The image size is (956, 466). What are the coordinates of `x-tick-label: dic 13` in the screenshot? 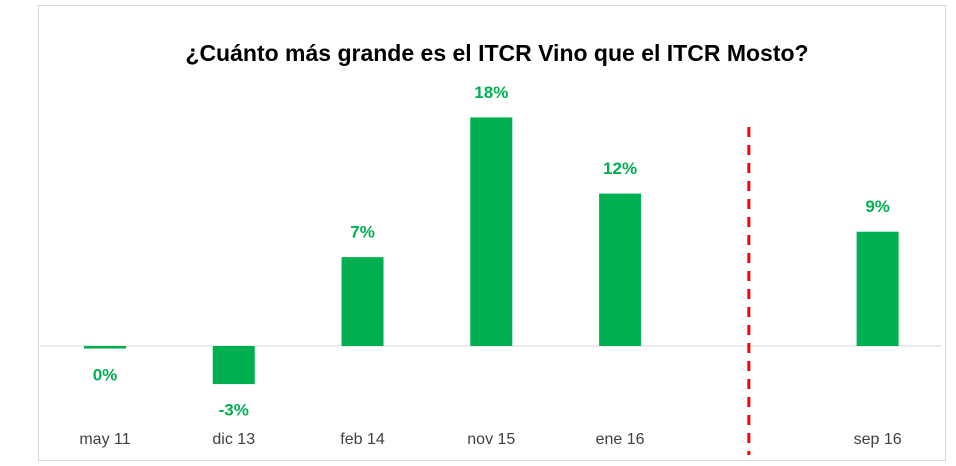 It's located at (233, 439).